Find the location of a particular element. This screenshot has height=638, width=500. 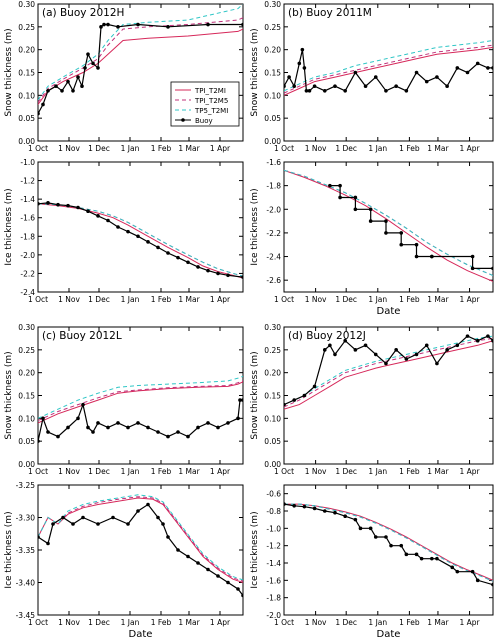

y-axis-label: Ice thickness (m) is located at coordinates (9, 549).